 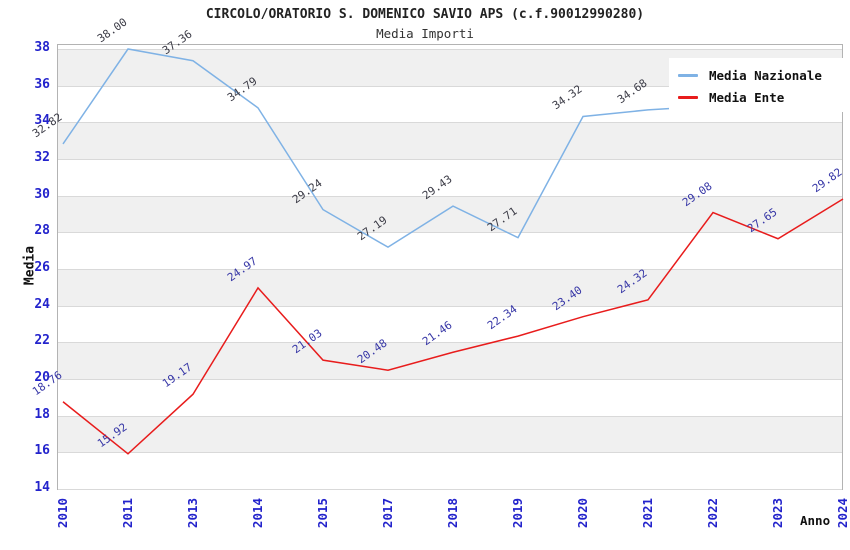 What do you see at coordinates (815, 520) in the screenshot?
I see `x-axis-label: Anno` at bounding box center [815, 520].